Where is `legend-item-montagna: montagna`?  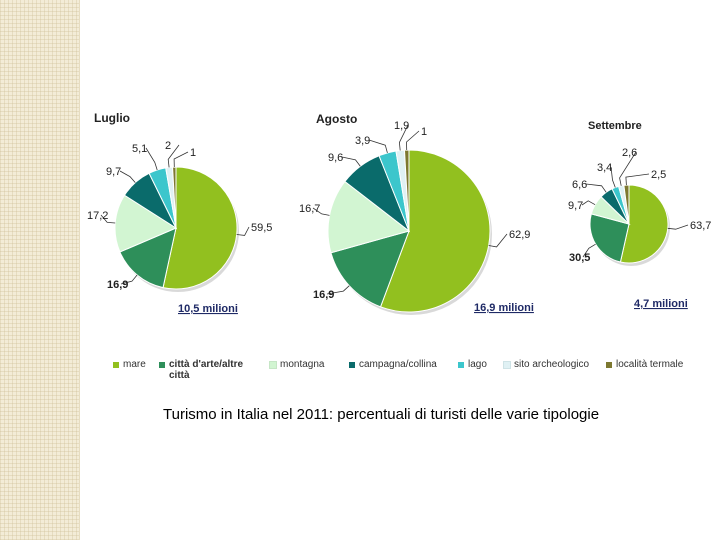
legend-item-montagna: montagna is located at coordinates (297, 364).